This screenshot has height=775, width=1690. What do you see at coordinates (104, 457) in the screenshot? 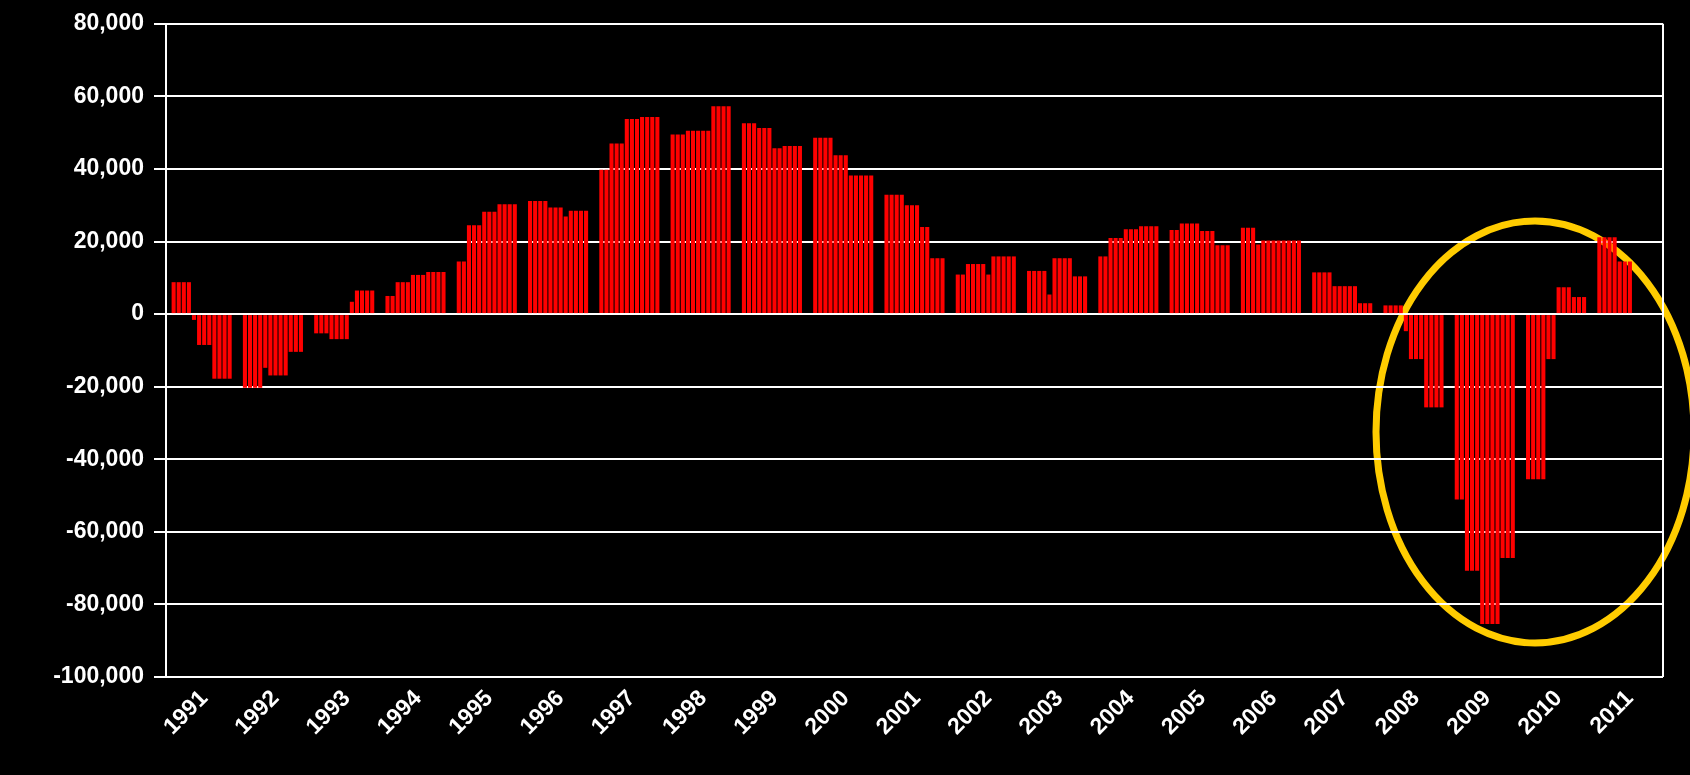
I see `y-tick-label: -40,000` at bounding box center [104, 457].